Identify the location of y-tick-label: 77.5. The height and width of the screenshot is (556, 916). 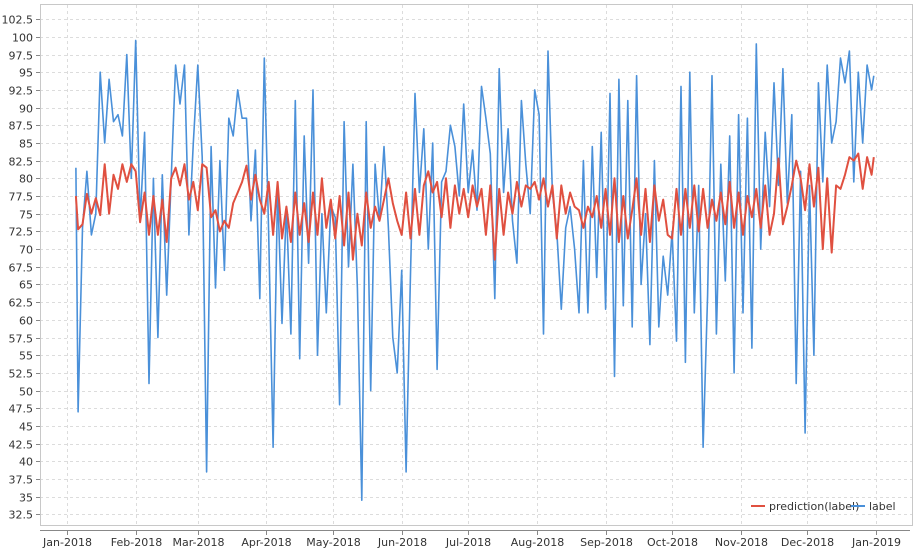
(21, 197).